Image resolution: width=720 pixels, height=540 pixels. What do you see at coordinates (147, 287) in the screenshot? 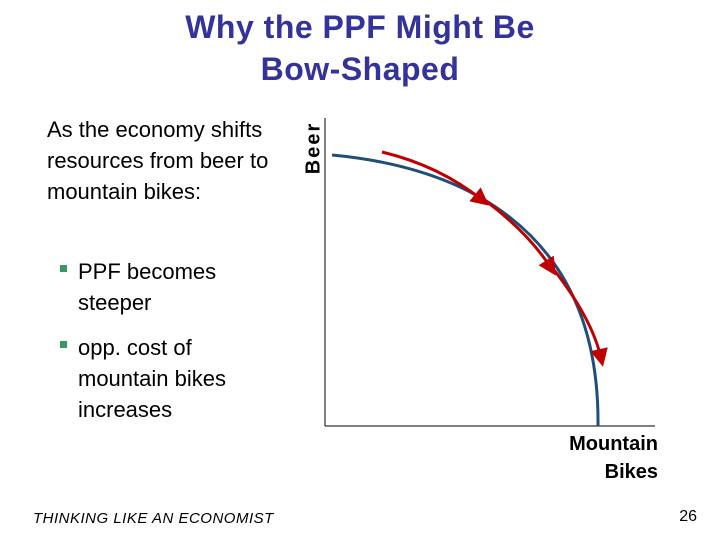
I see `bullet-text: PPF becomes steeper` at bounding box center [147, 287].